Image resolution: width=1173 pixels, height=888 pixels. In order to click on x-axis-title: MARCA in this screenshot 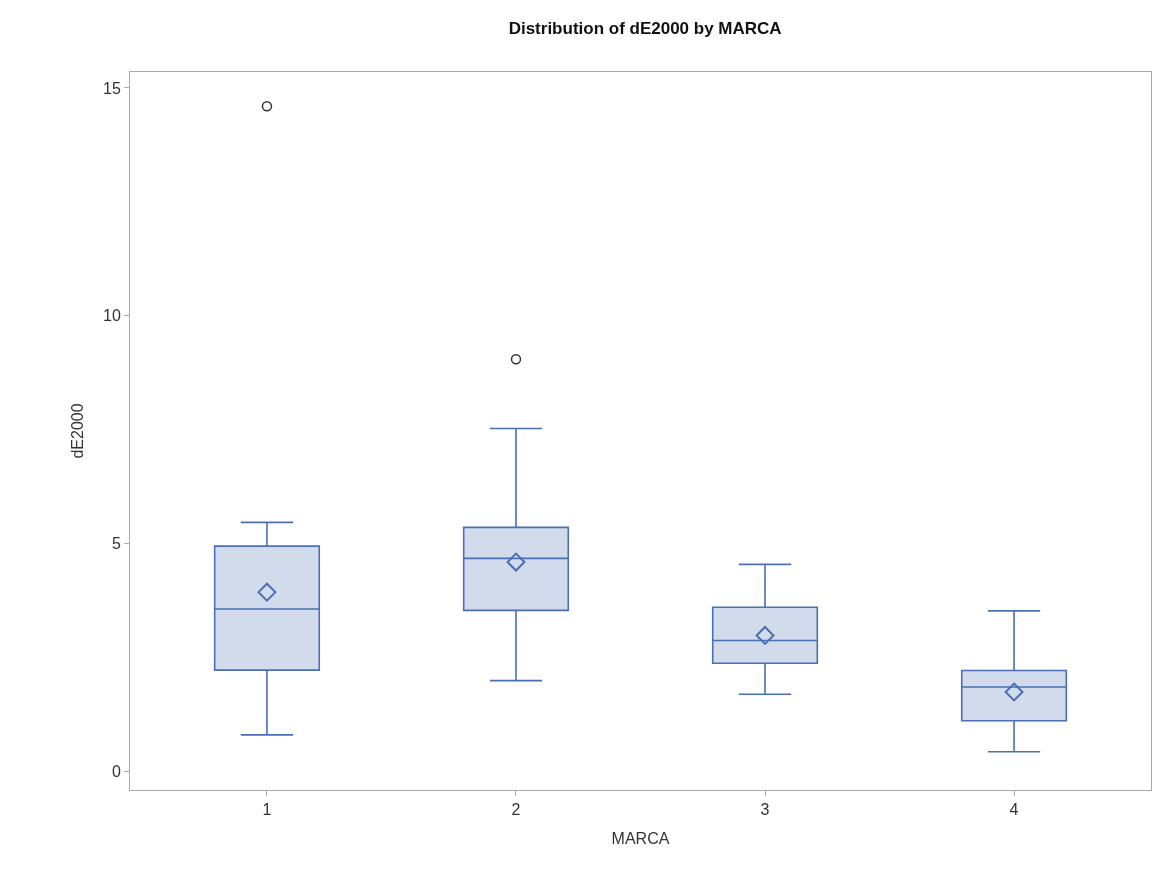, I will do `click(640, 838)`.